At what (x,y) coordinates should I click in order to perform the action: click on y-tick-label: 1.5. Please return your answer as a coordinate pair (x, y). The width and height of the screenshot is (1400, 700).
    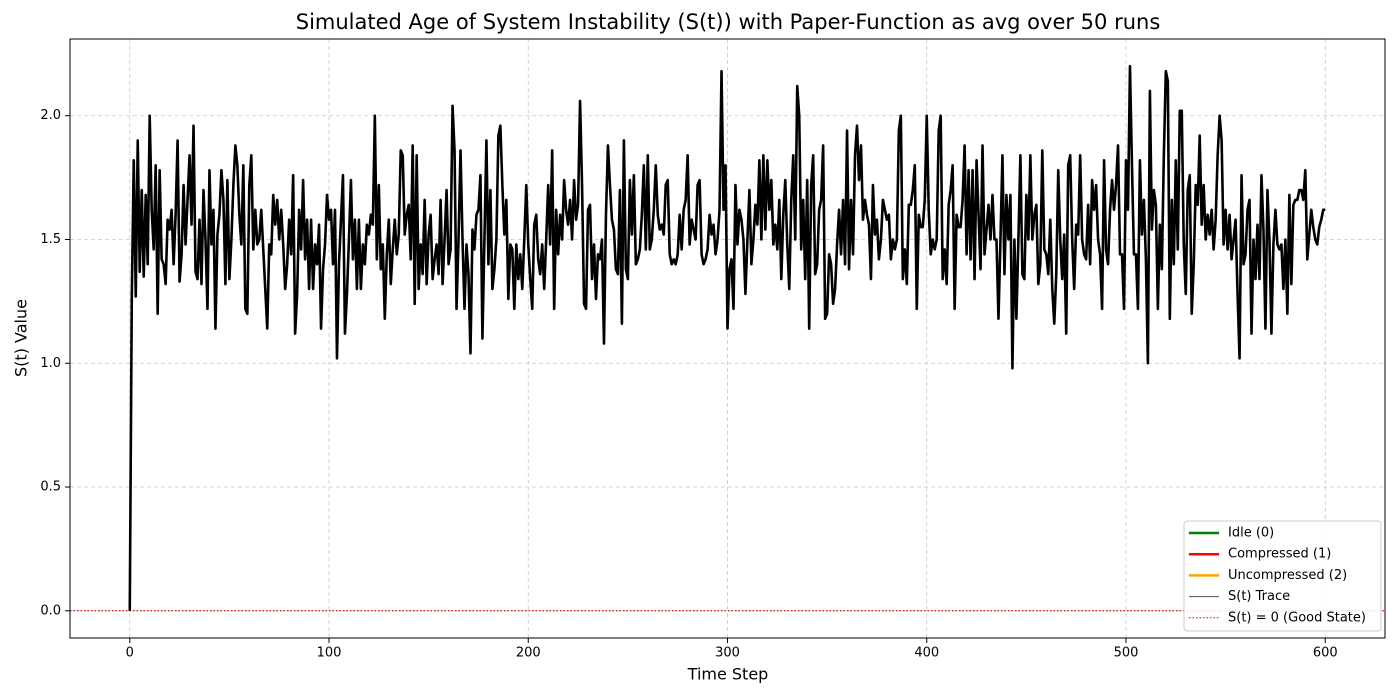
    Looking at the image, I should click on (50, 239).